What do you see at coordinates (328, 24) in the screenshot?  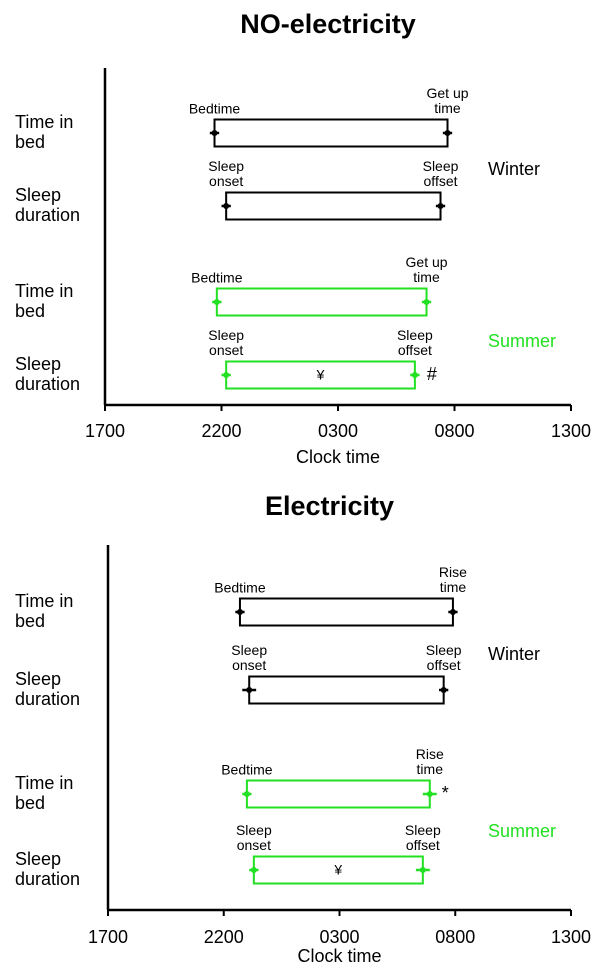 I see `chart-title: NO-electricity` at bounding box center [328, 24].